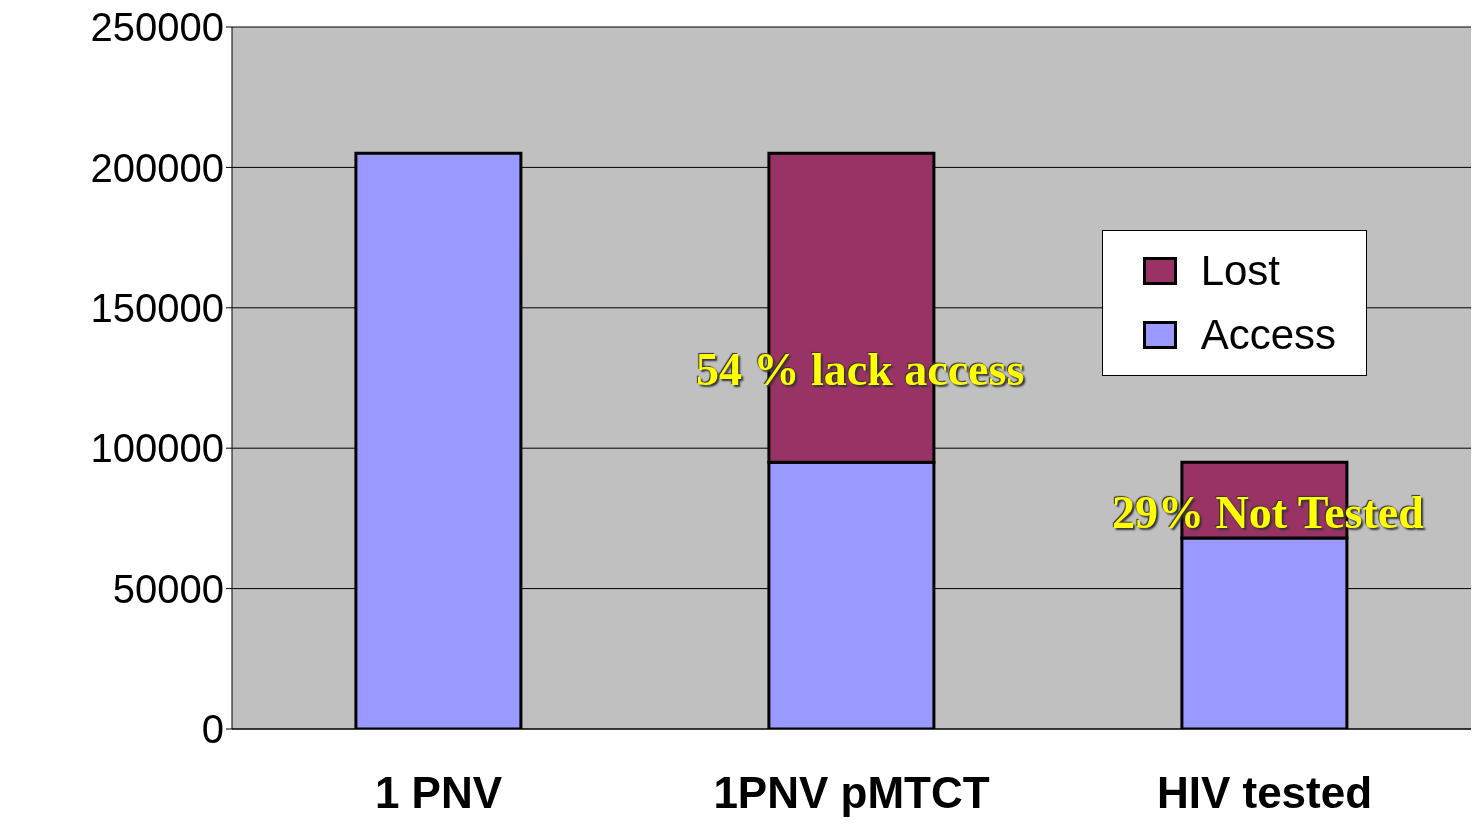 This screenshot has width=1479, height=832. I want to click on y-tick-label: 200000, so click(157, 167).